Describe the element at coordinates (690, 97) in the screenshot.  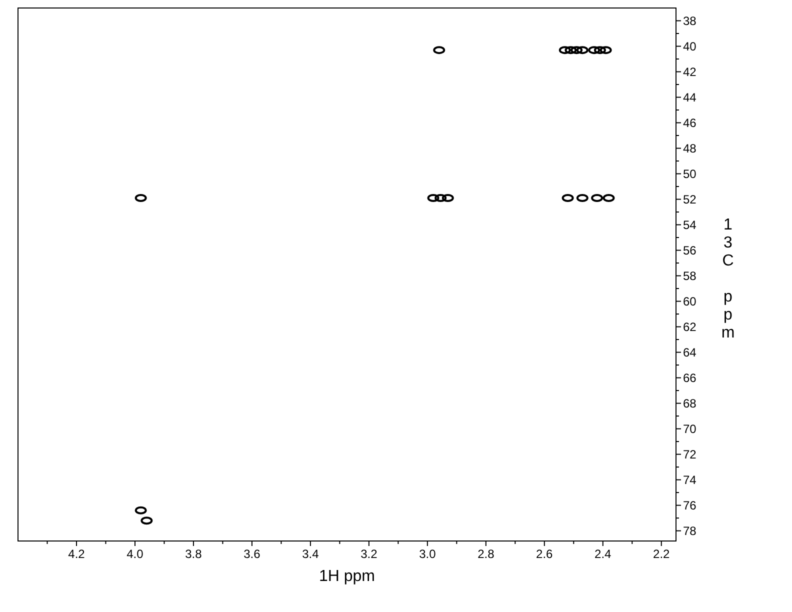
I see `y-tick-label: 44` at that location.